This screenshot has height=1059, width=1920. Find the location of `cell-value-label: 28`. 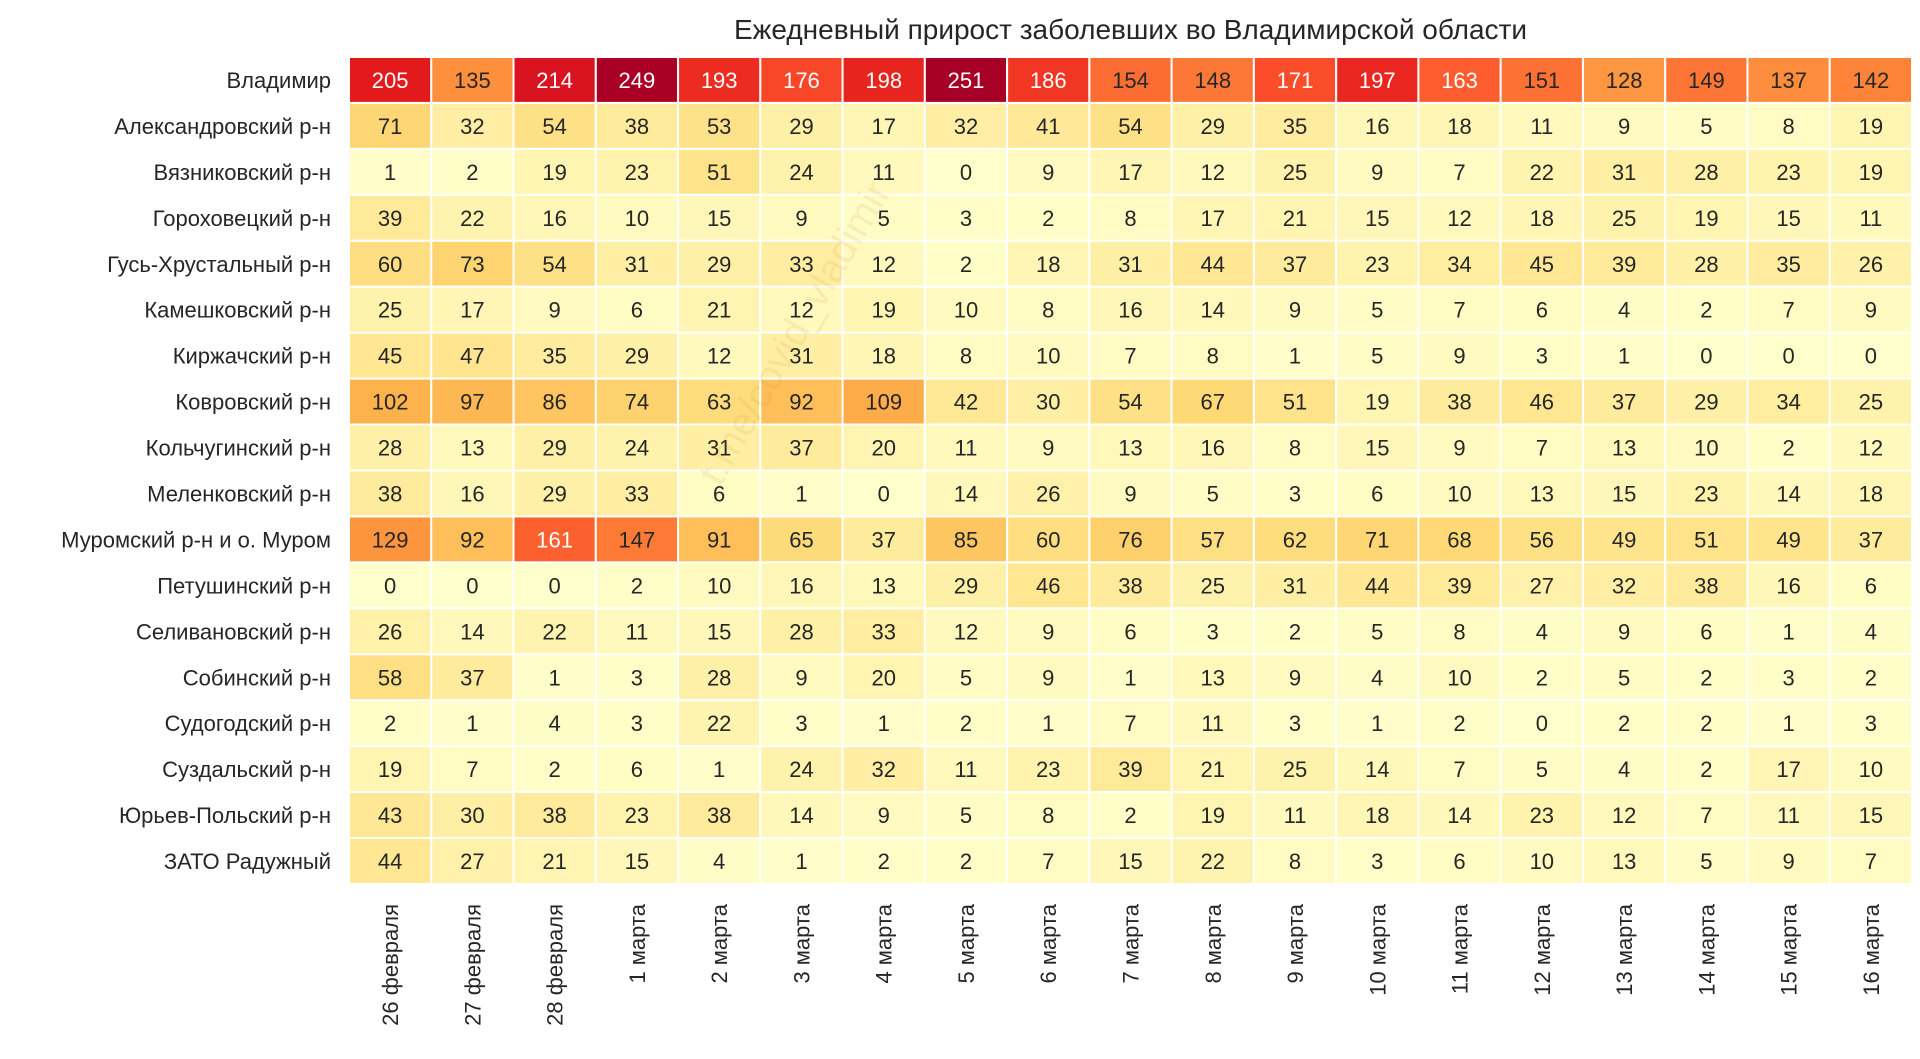

cell-value-label: 28 is located at coordinates (801, 631).